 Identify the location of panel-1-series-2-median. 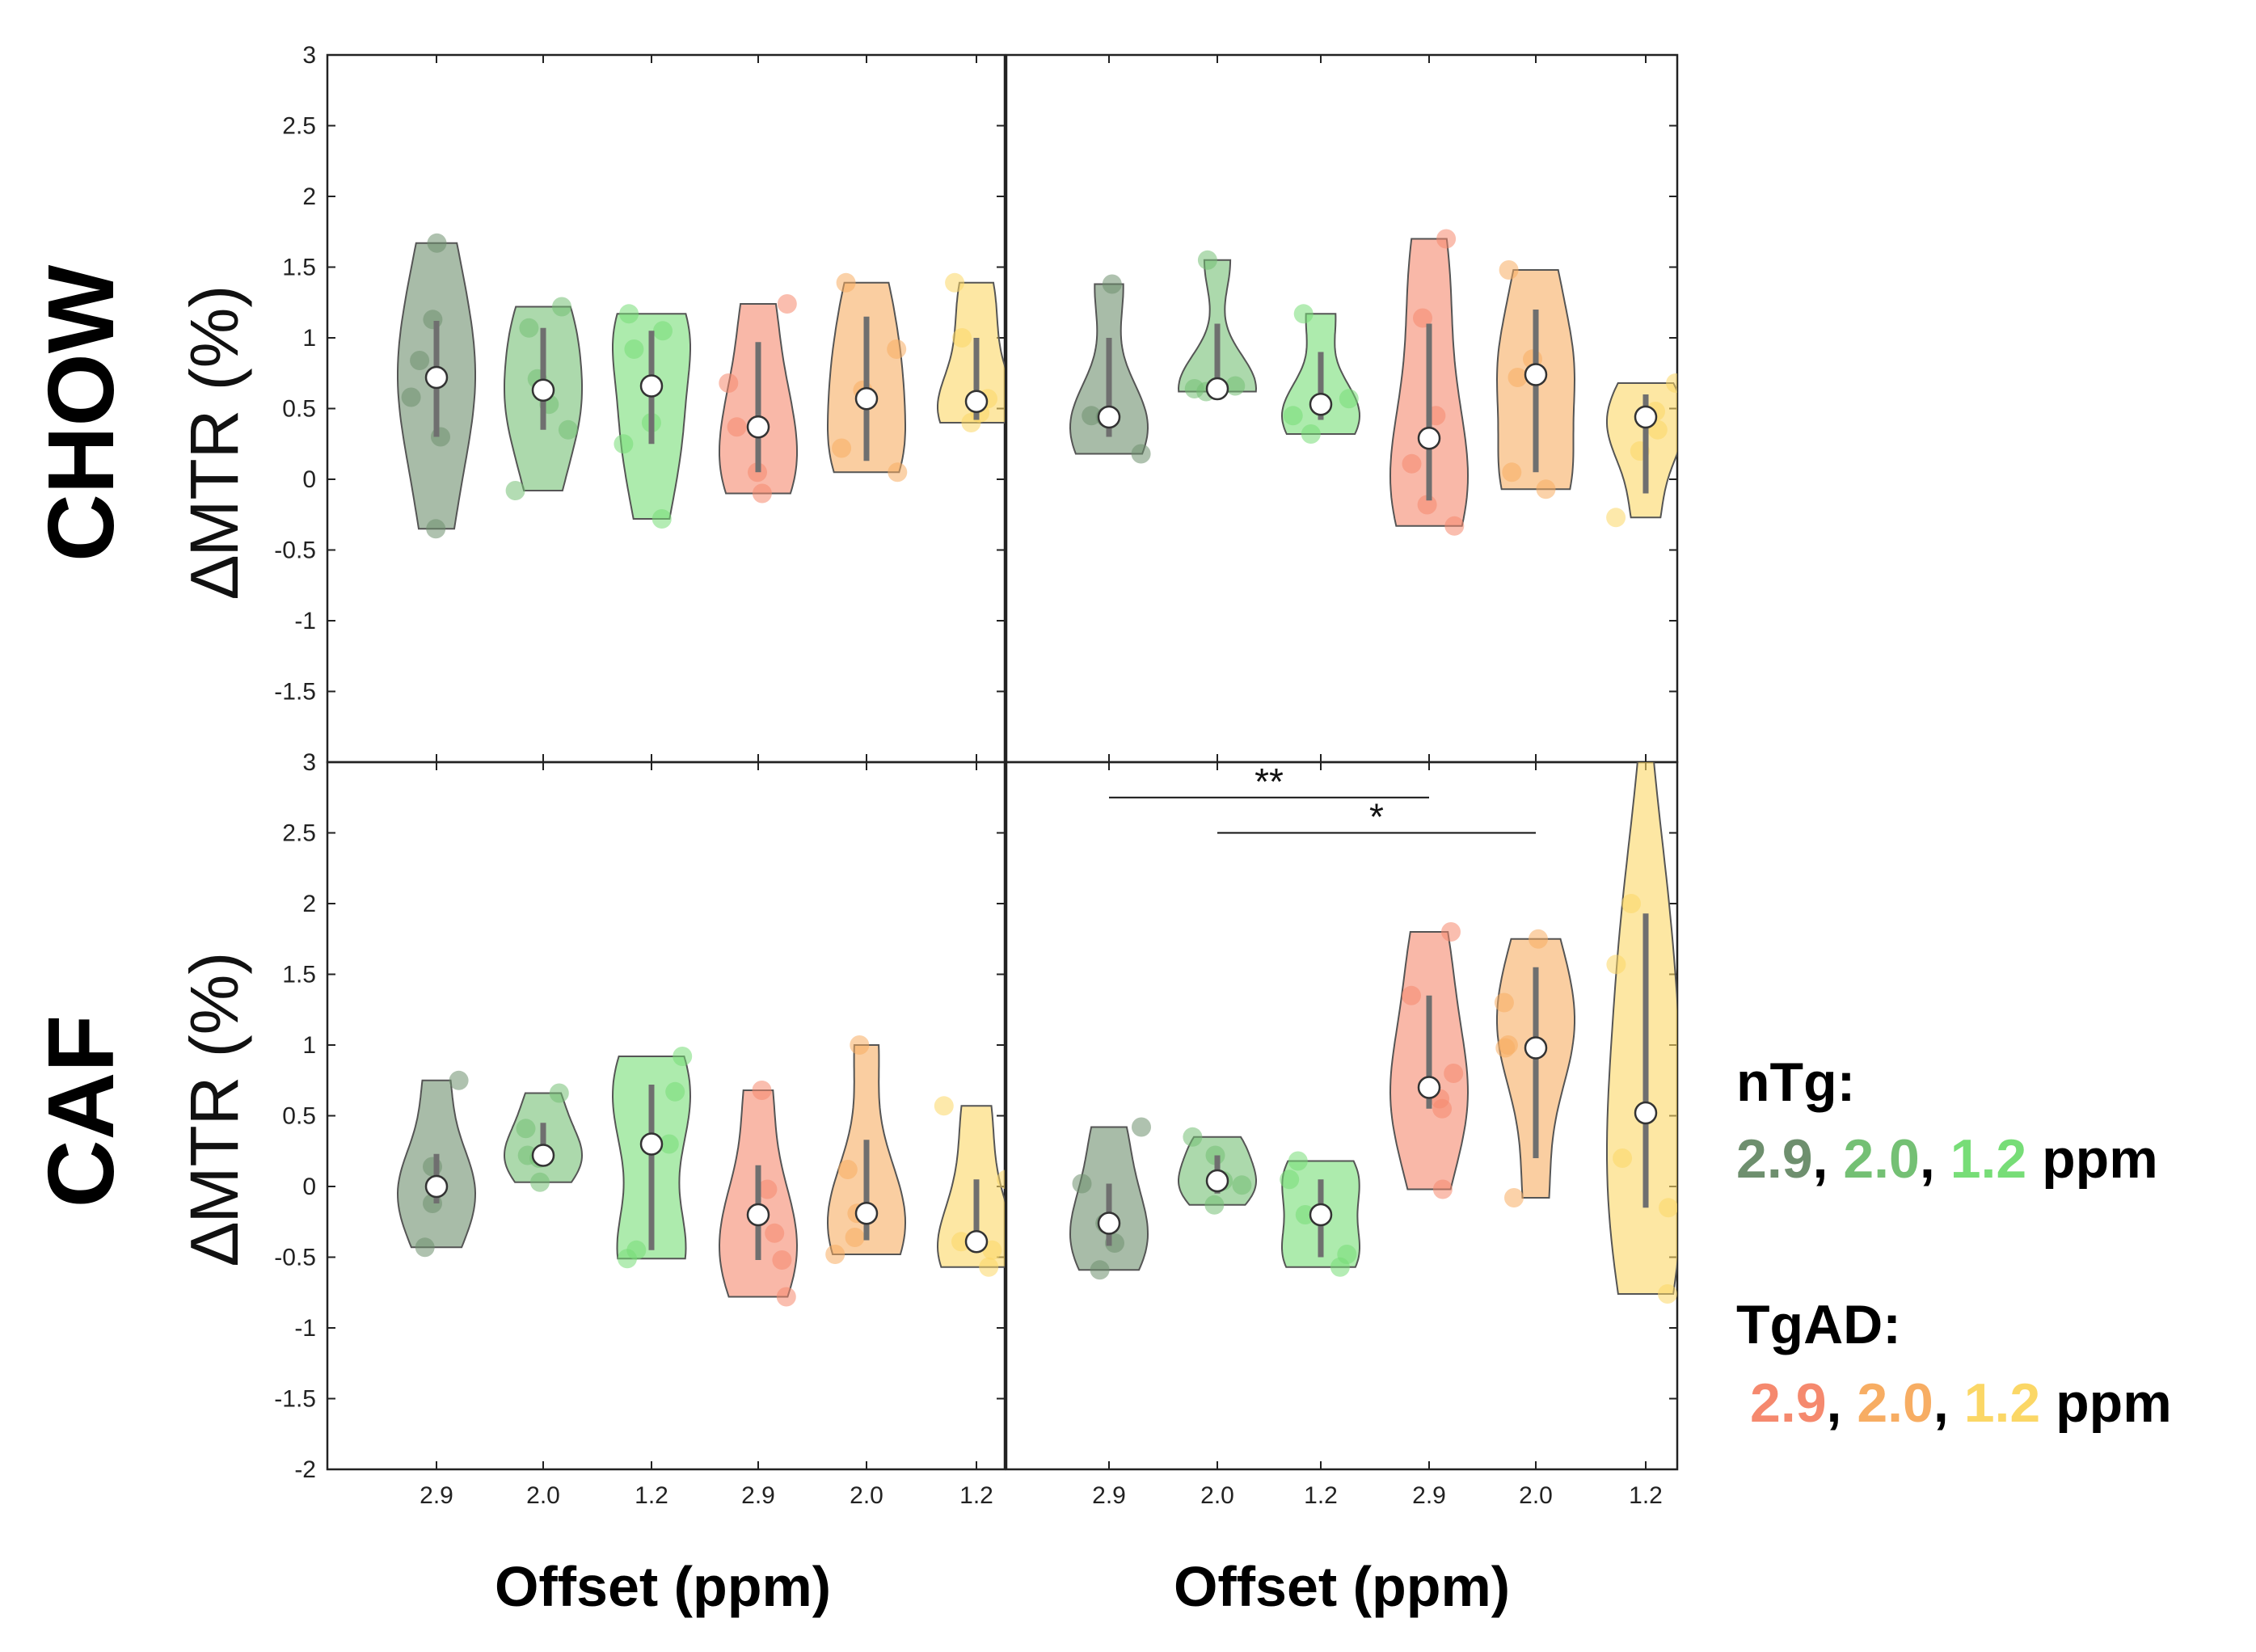
(543, 390).